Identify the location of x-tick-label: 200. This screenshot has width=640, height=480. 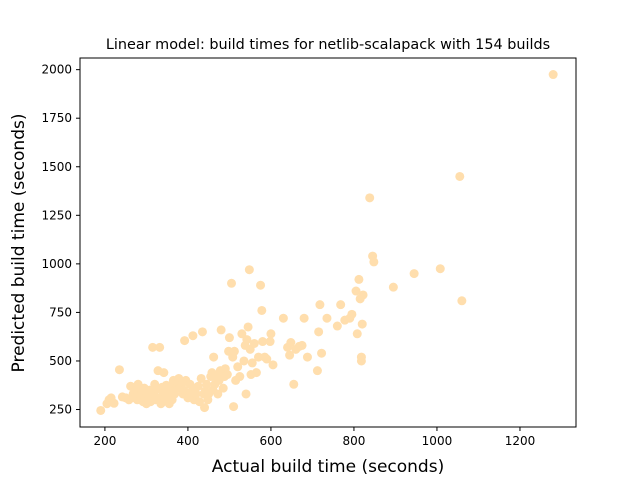
(104, 441).